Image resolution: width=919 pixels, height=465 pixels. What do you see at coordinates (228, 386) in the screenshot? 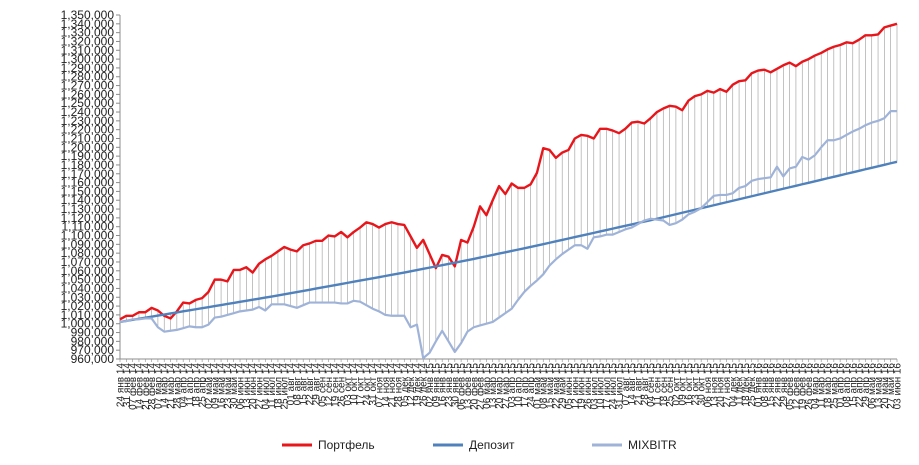
I see `x-tick-label: 23 май 14` at bounding box center [228, 386].